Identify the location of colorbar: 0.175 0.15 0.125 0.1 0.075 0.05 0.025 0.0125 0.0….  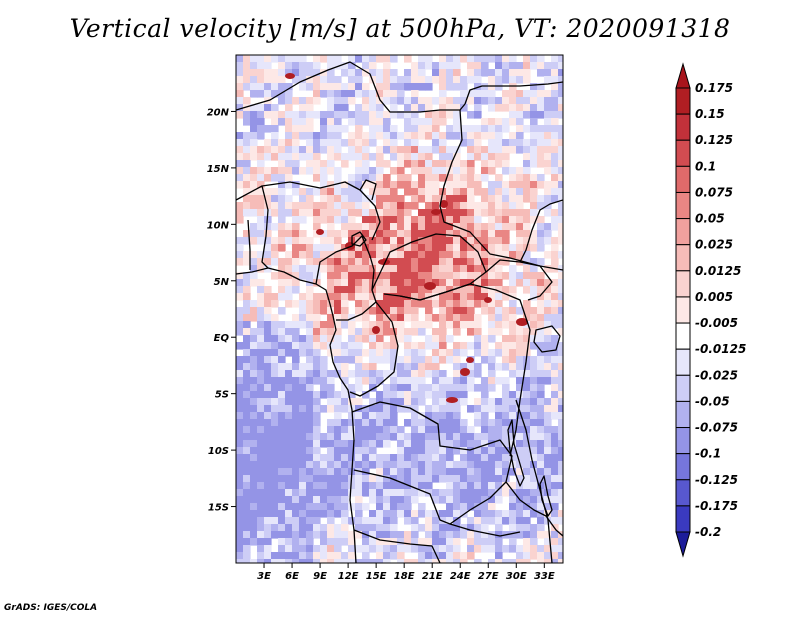
(710, 310).